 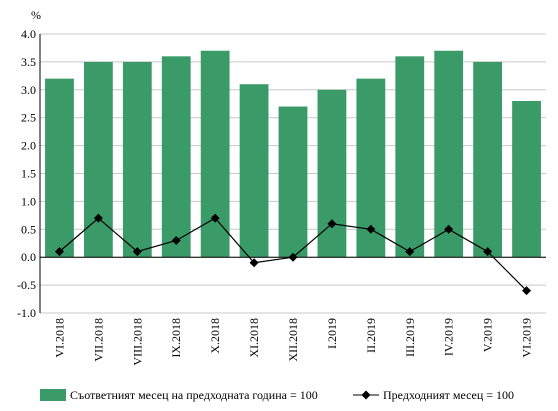 I want to click on x-tick-label: V.2019, so click(x=488, y=335).